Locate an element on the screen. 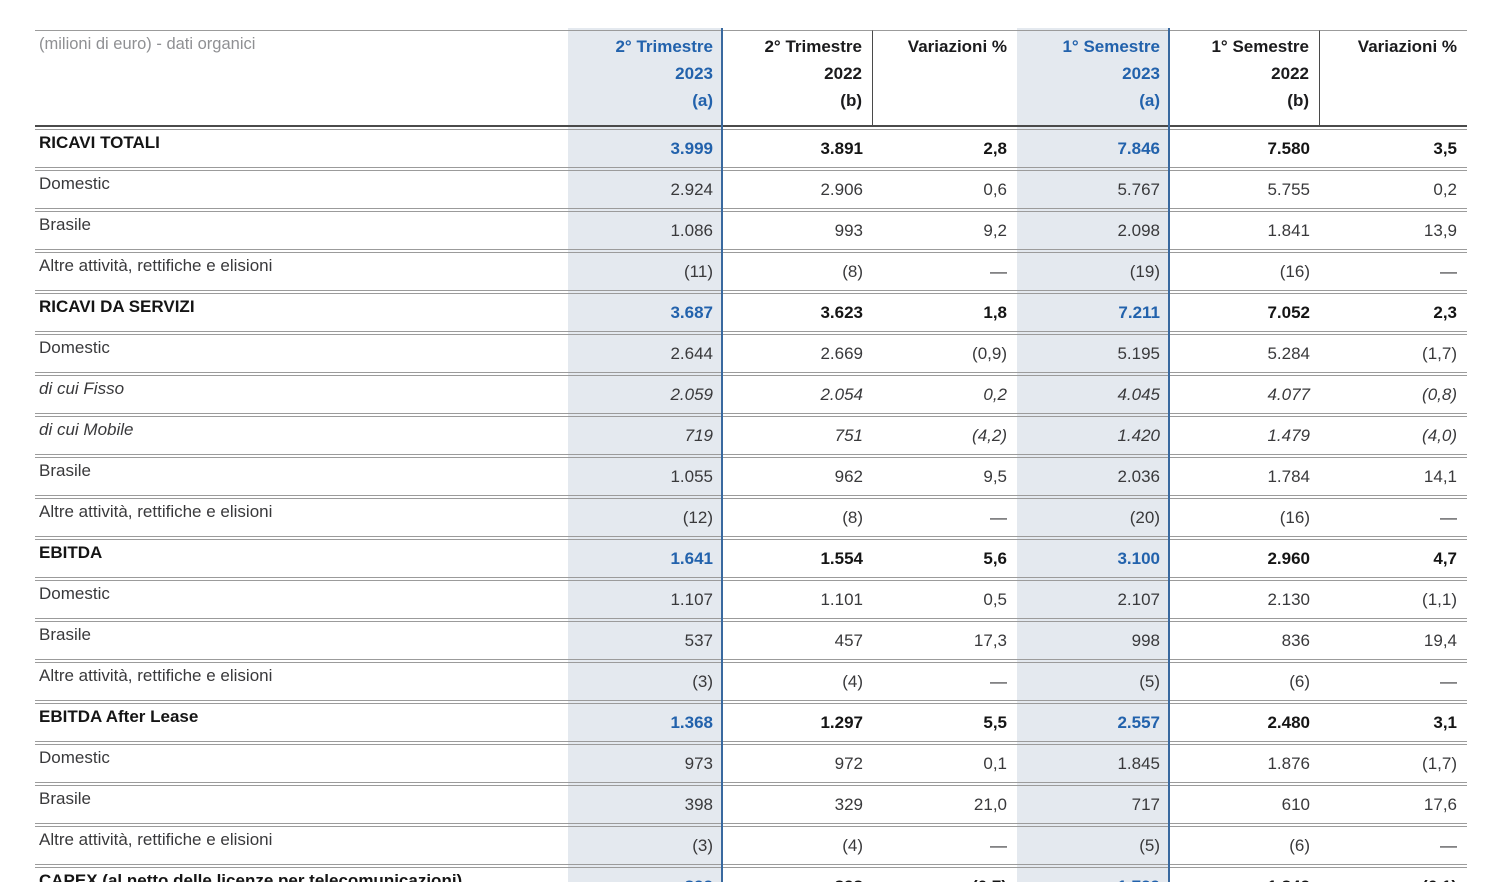 The width and height of the screenshot is (1500, 882). cell-value: (12) is located at coordinates (645, 517).